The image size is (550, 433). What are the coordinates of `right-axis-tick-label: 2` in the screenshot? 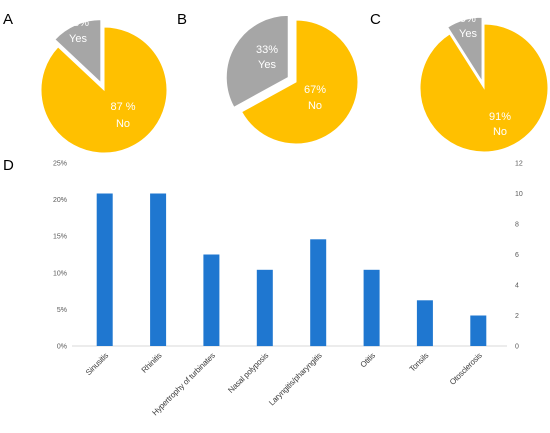 It's located at (517, 316).